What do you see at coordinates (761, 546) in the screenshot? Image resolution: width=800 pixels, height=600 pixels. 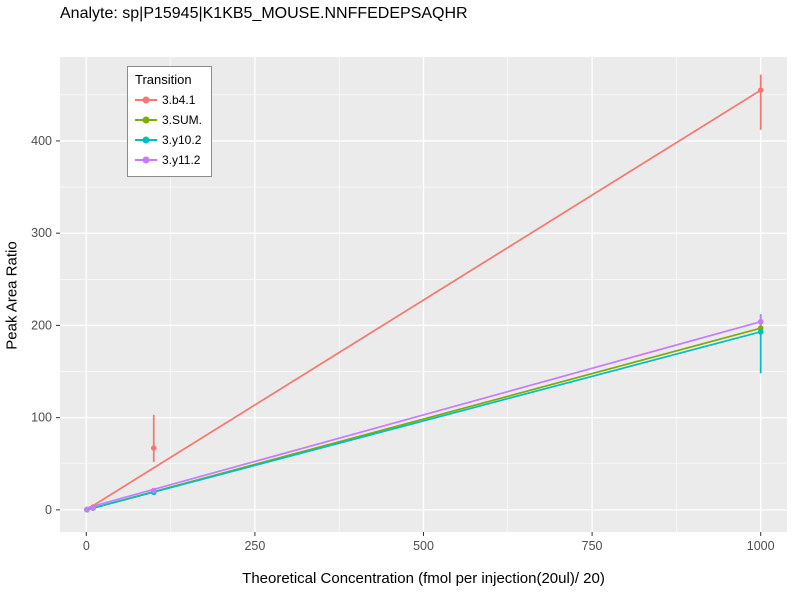 I see `x-tick-label: 1000` at bounding box center [761, 546].